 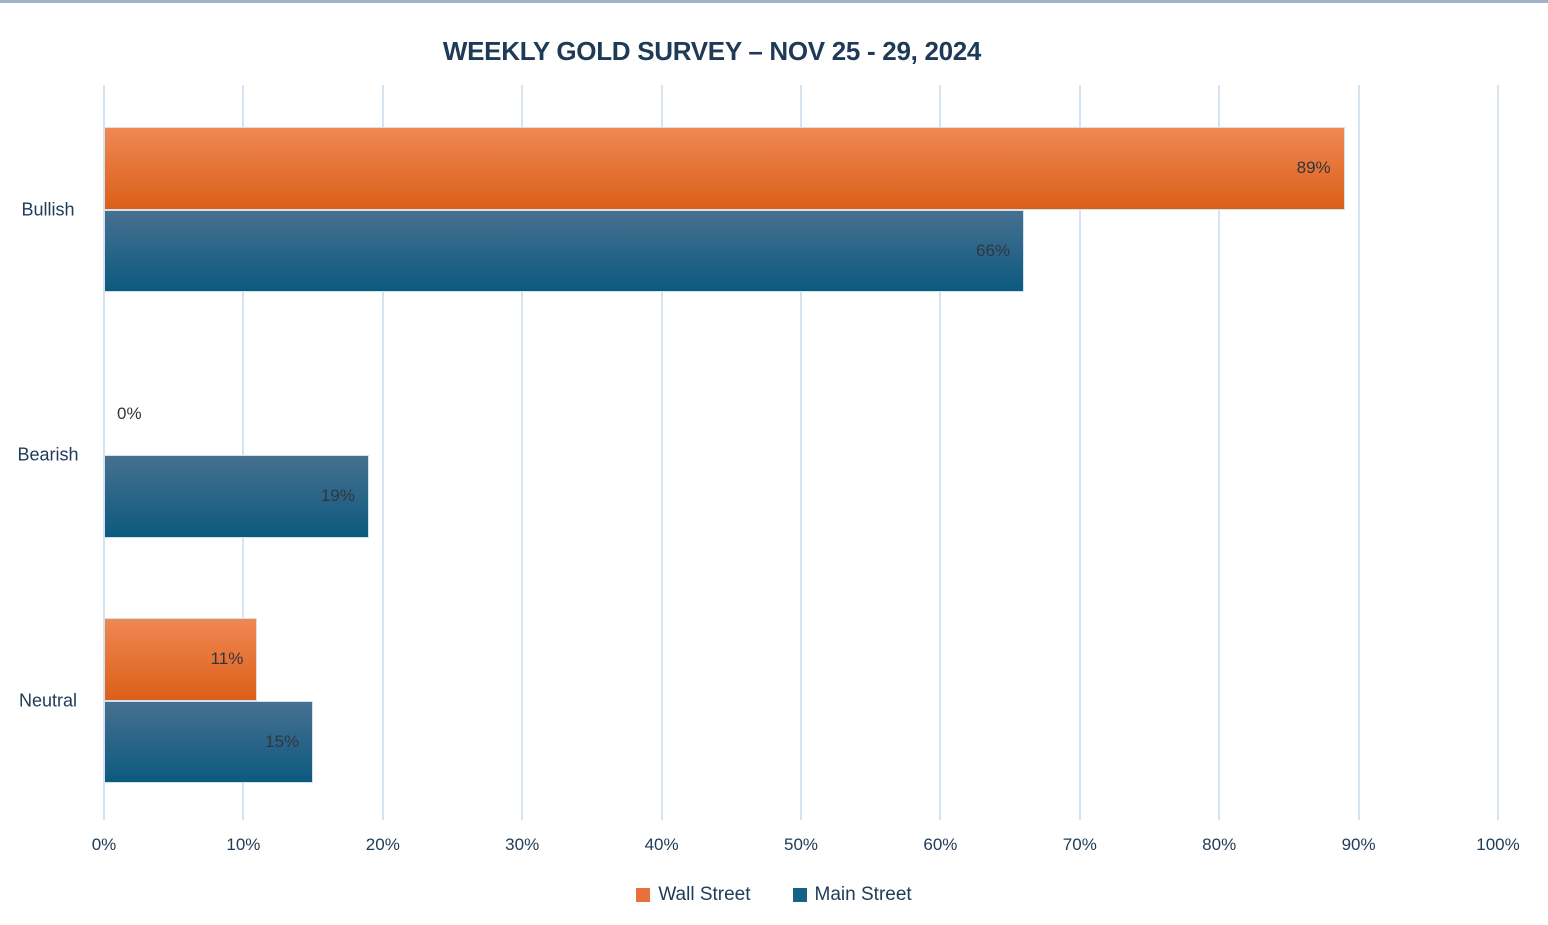 I want to click on gridline-100%, so click(x=1498, y=452).